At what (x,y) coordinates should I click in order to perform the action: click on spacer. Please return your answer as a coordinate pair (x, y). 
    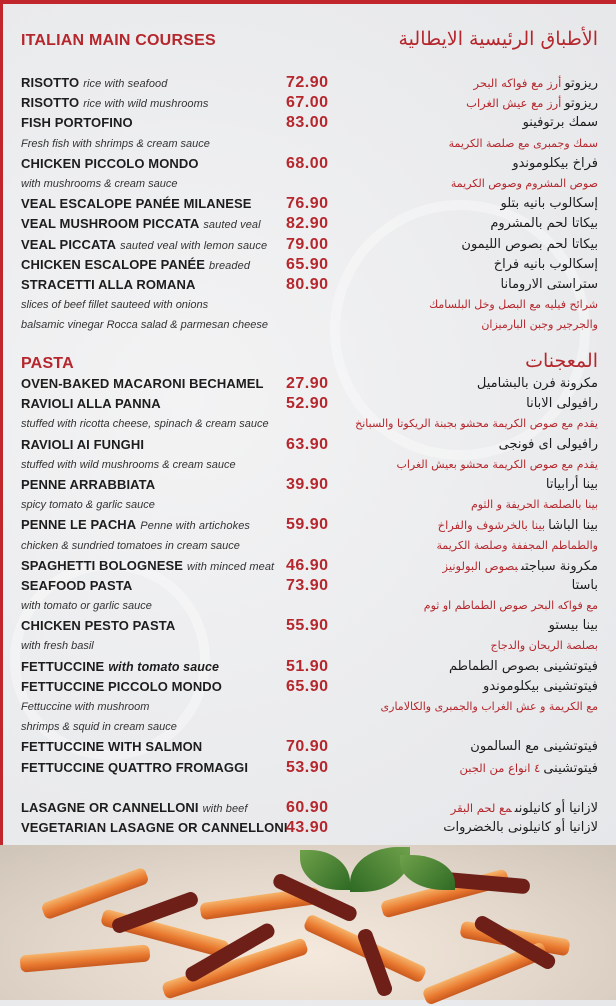
    Looking at the image, I should click on (308, 788).